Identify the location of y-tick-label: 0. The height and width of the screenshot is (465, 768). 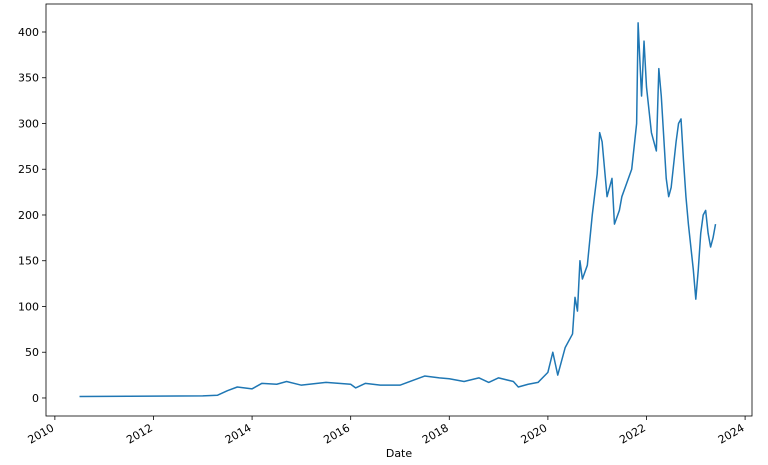
(35, 398).